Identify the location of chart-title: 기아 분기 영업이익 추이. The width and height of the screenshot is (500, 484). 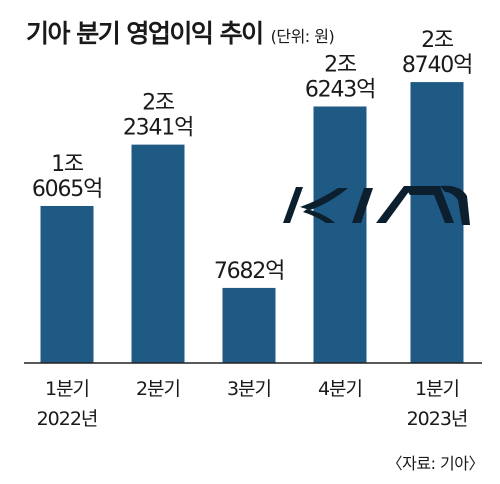
(145, 33).